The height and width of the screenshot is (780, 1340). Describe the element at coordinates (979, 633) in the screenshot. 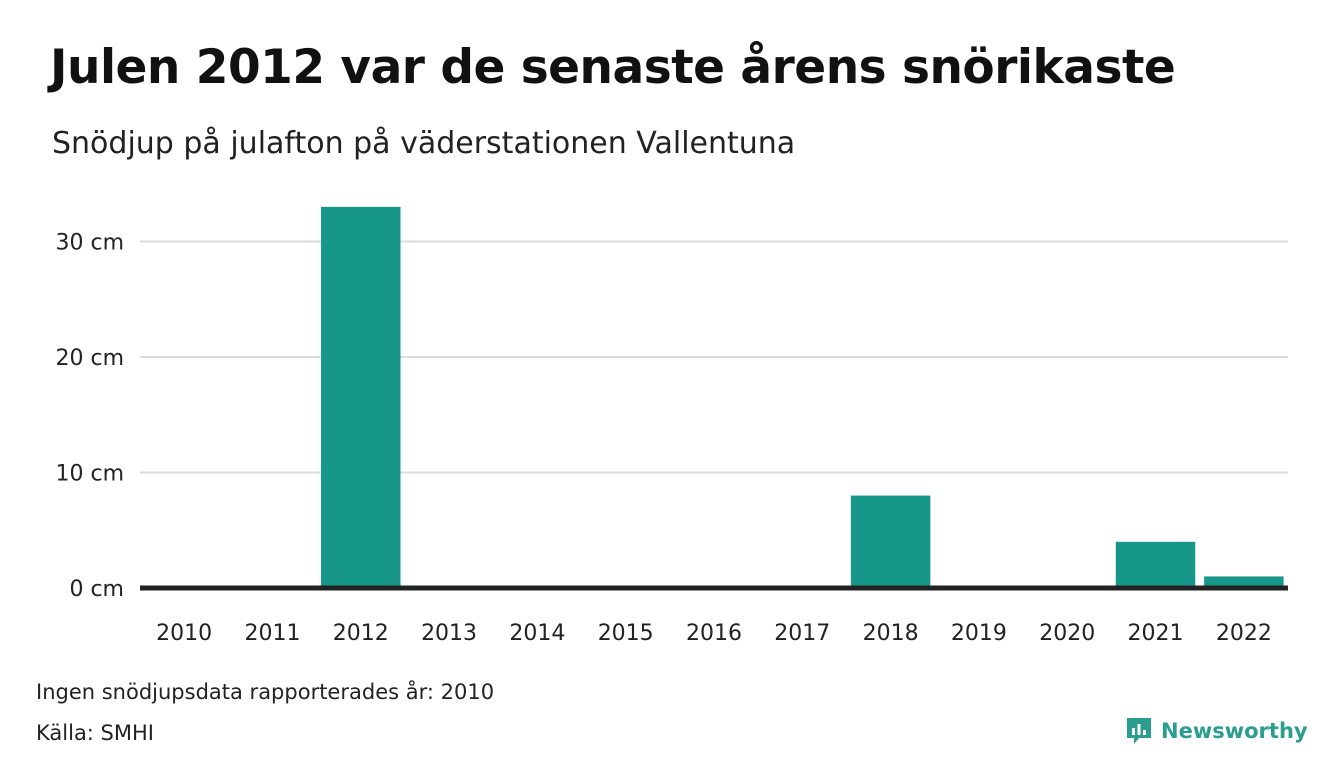

I see `x-tick-label: 2019` at that location.